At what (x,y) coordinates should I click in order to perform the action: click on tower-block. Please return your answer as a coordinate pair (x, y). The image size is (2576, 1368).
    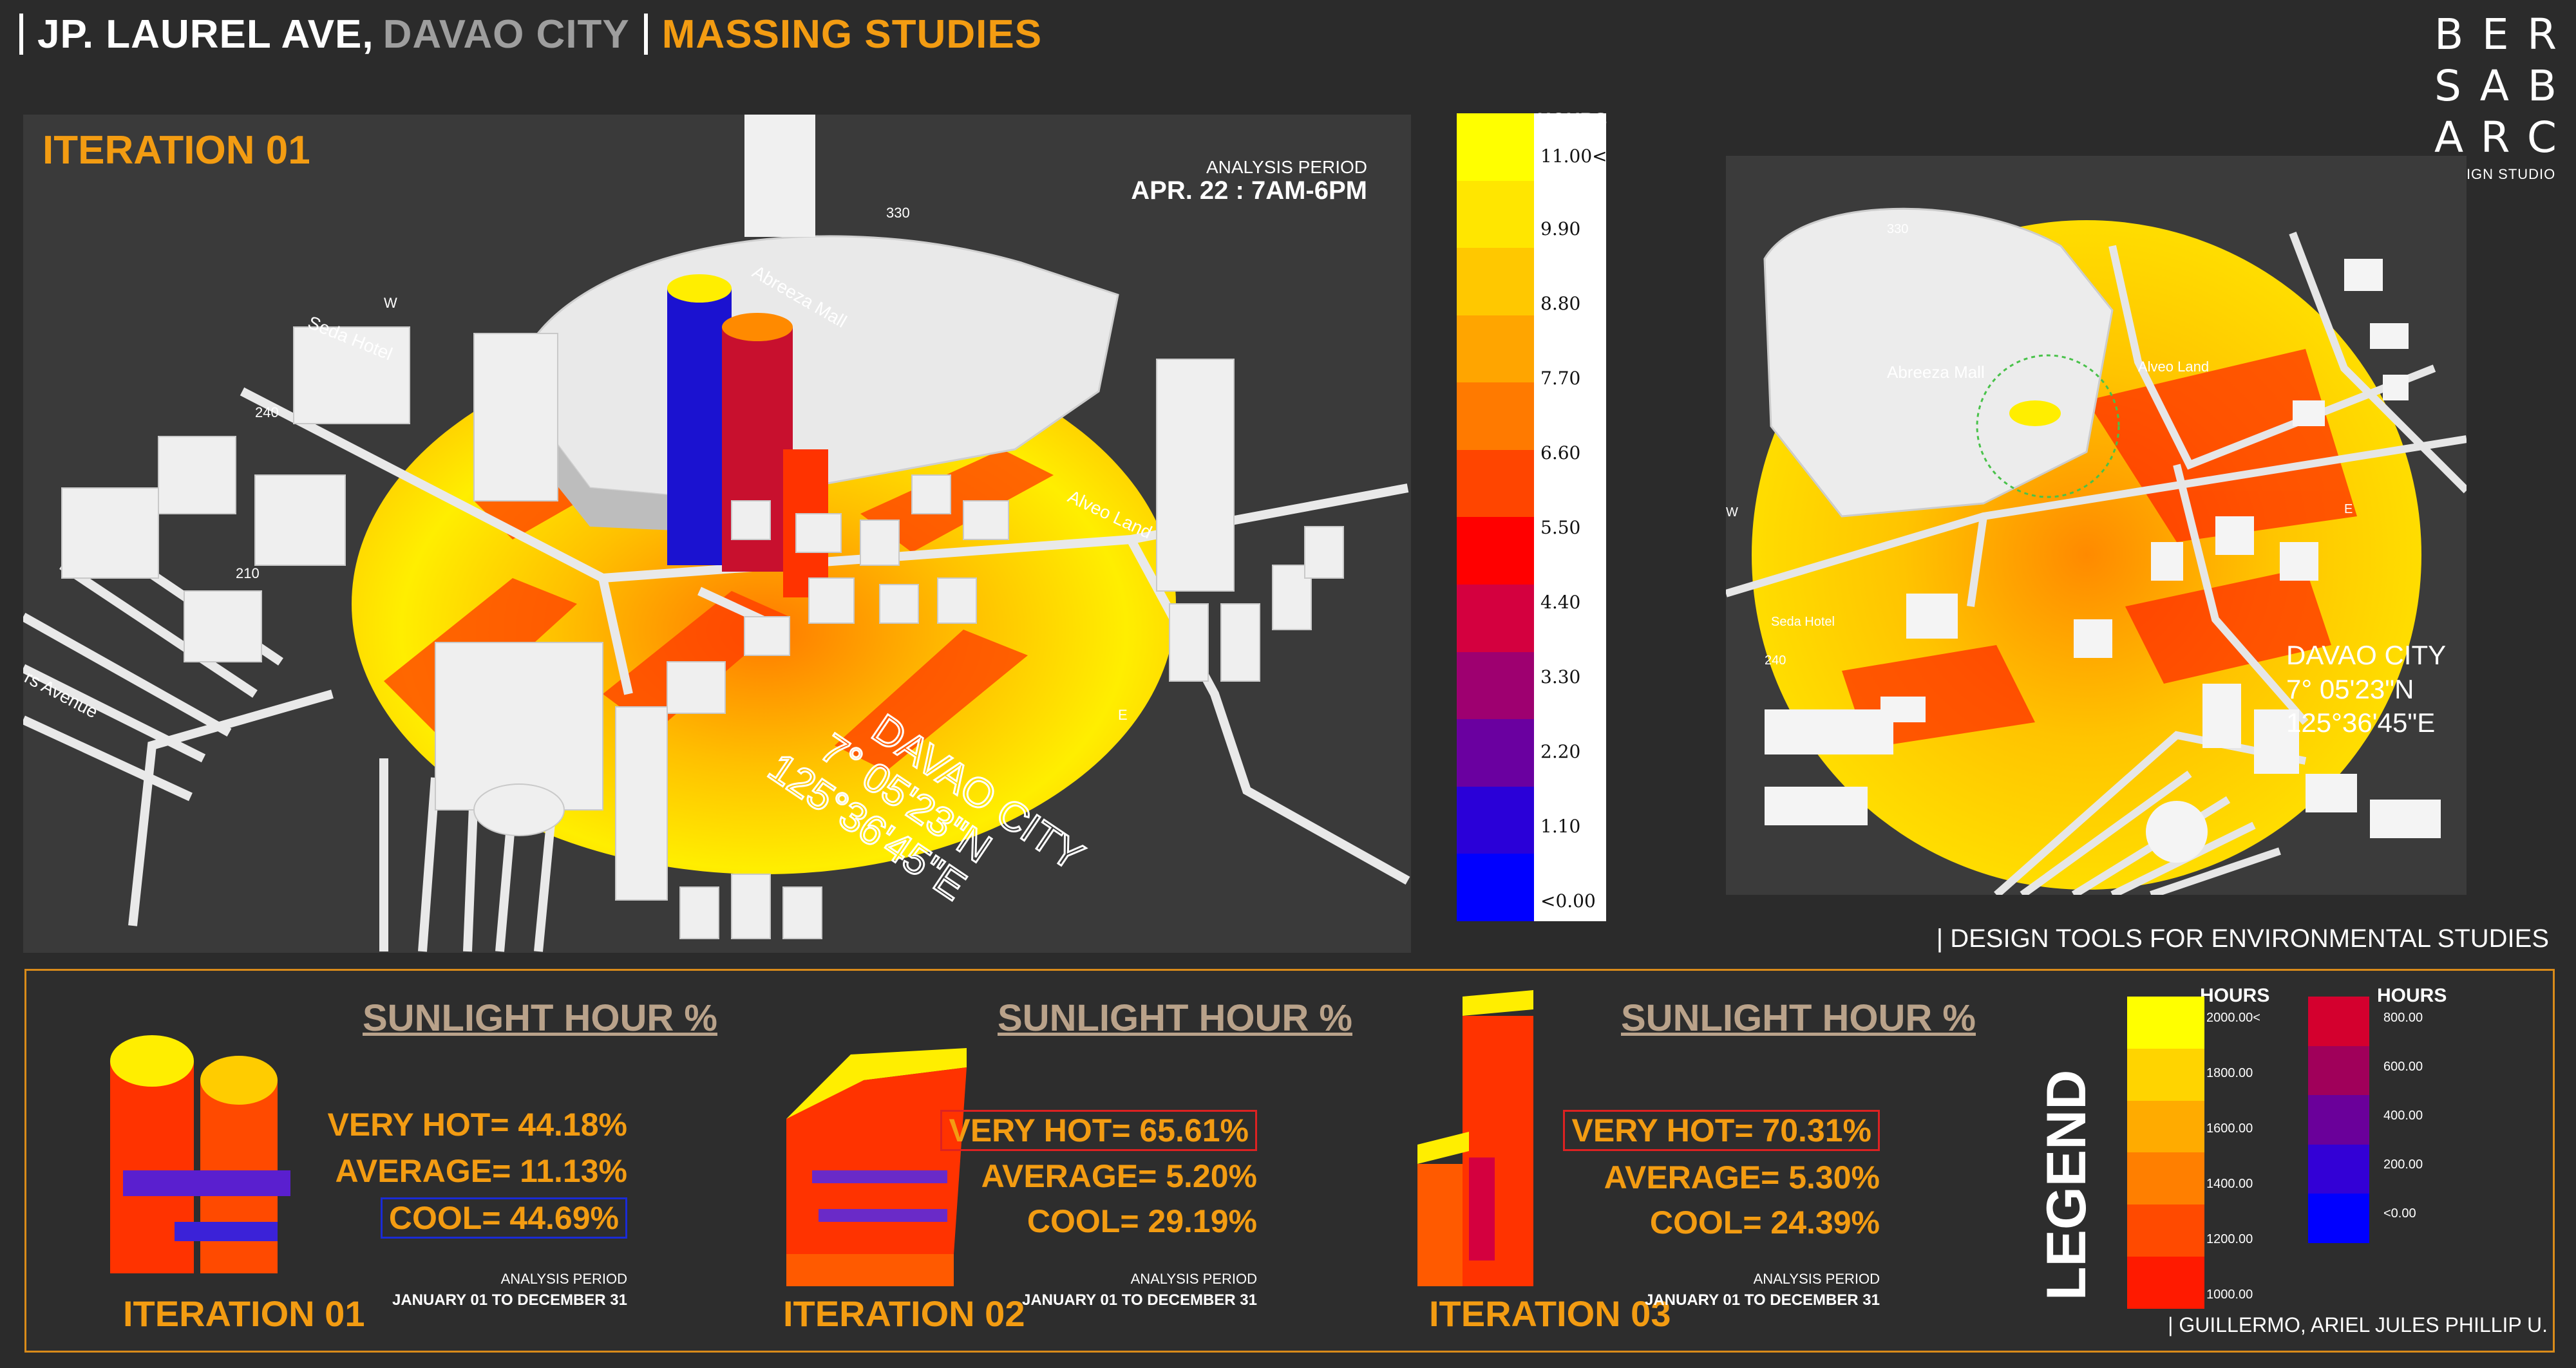
    Looking at the image, I should click on (780, 176).